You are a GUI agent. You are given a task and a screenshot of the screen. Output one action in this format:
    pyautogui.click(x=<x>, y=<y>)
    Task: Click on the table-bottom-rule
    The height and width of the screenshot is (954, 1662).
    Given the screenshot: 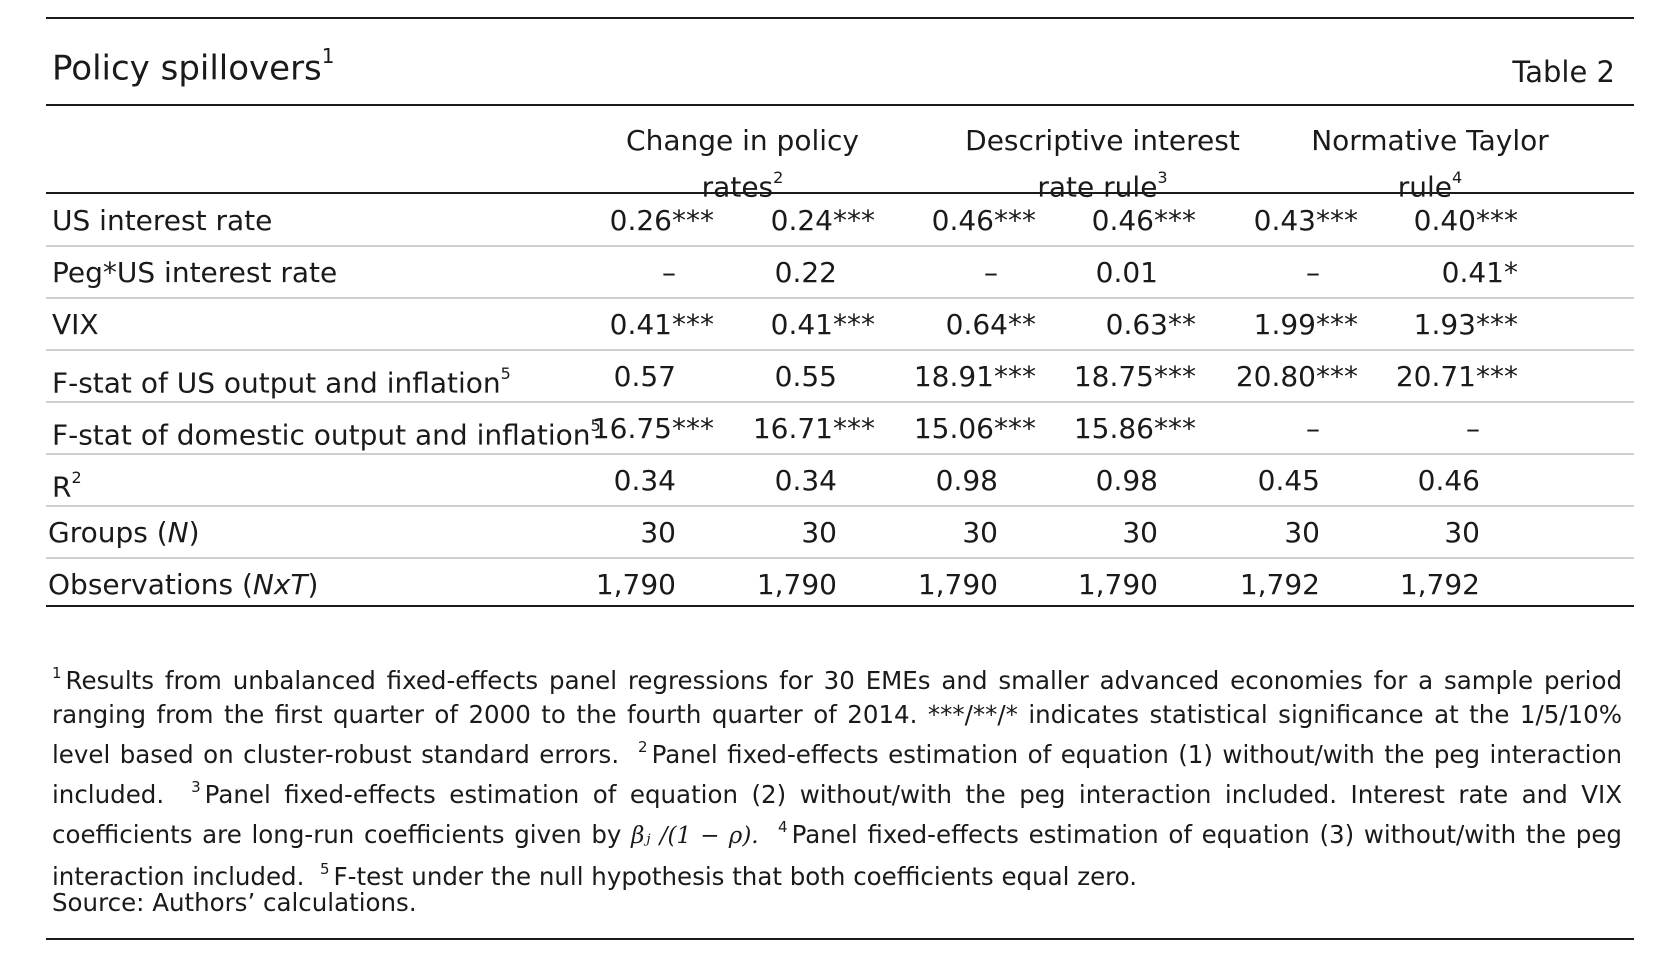 What is the action you would take?
    pyautogui.click(x=840, y=606)
    